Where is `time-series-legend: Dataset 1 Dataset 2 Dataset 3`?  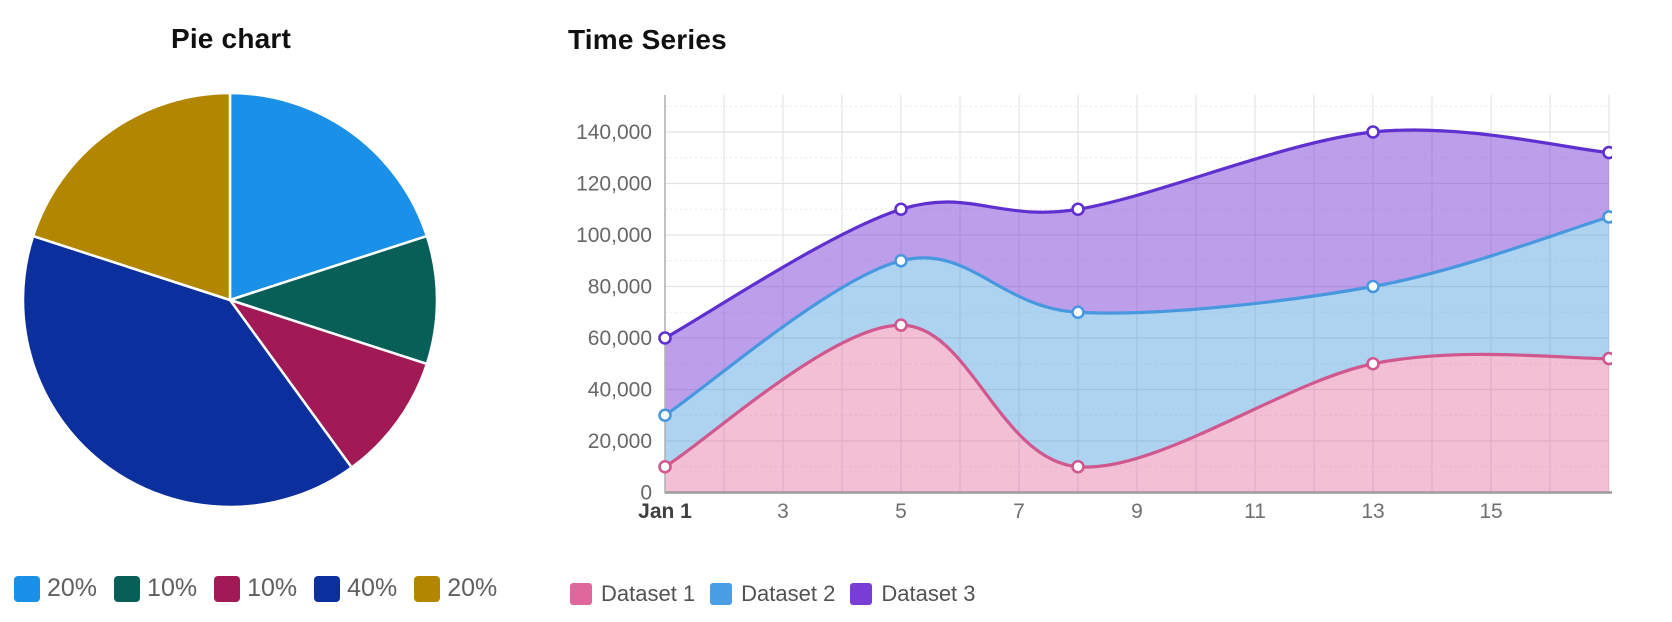 time-series-legend: Dataset 1 Dataset 2 Dataset 3 is located at coordinates (773, 594).